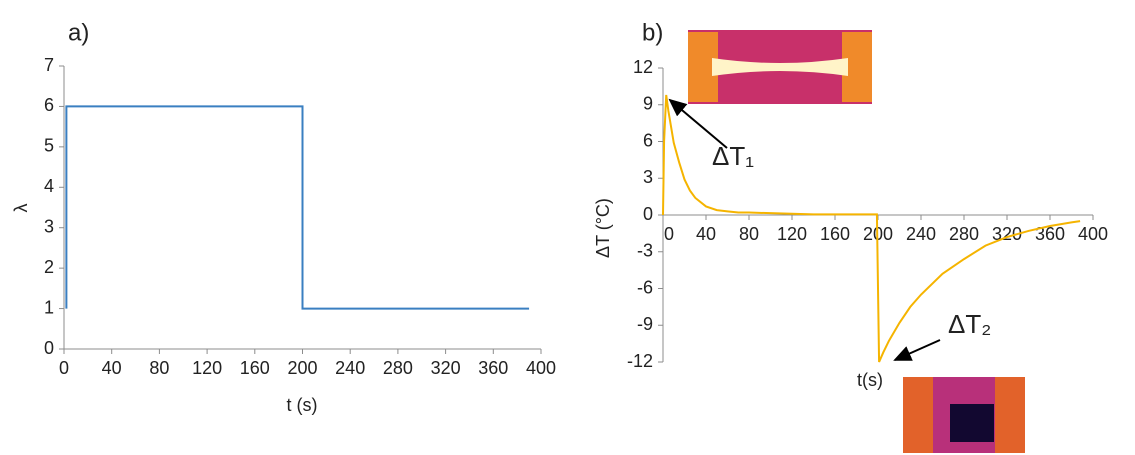  What do you see at coordinates (643, 67) in the screenshot?
I see `y-tick-label: 12` at bounding box center [643, 67].